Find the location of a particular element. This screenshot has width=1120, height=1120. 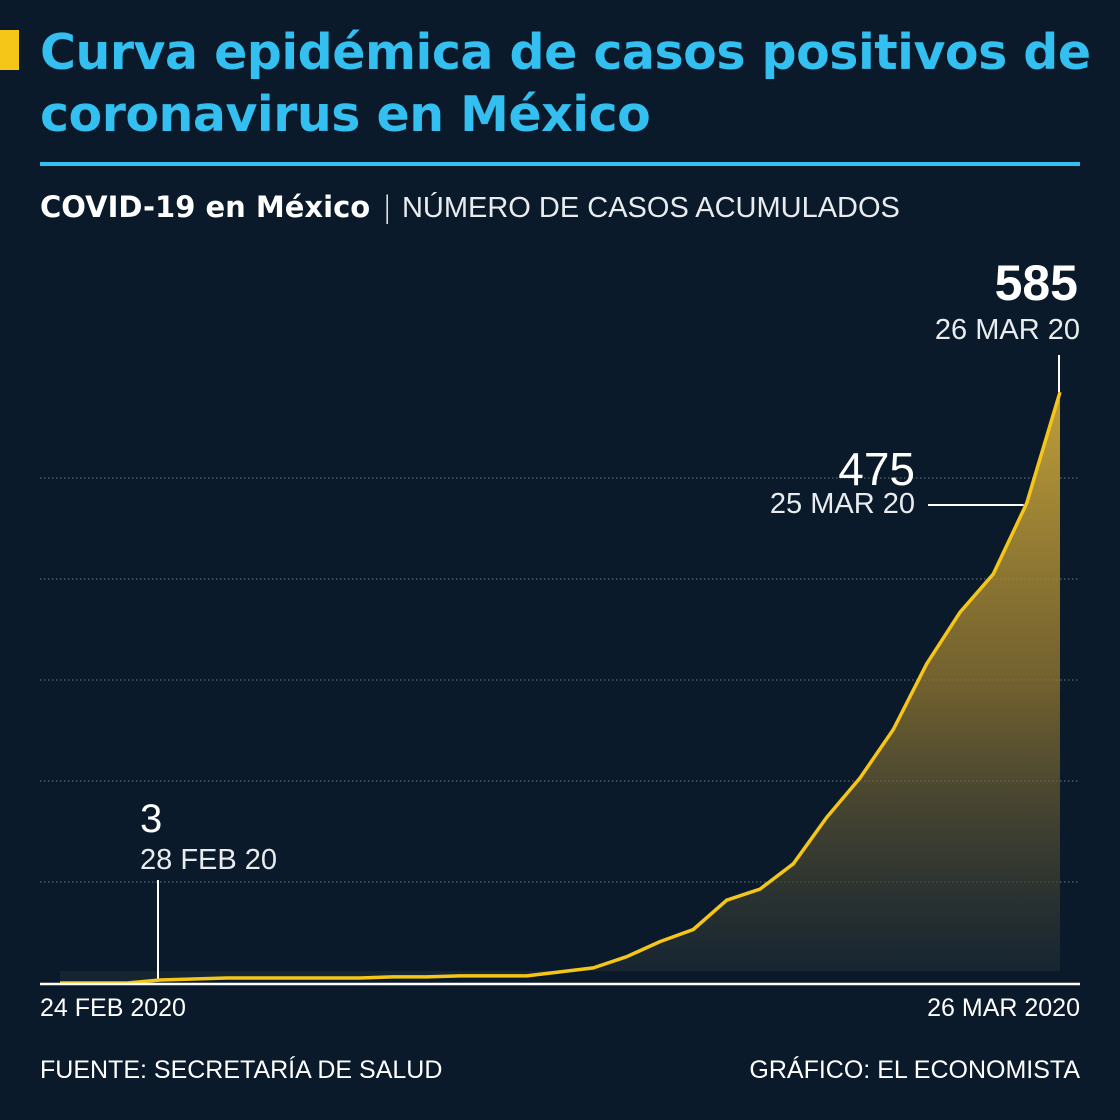

annotation-date-26-mar: 26 MAR 20 is located at coordinates (1007, 330).